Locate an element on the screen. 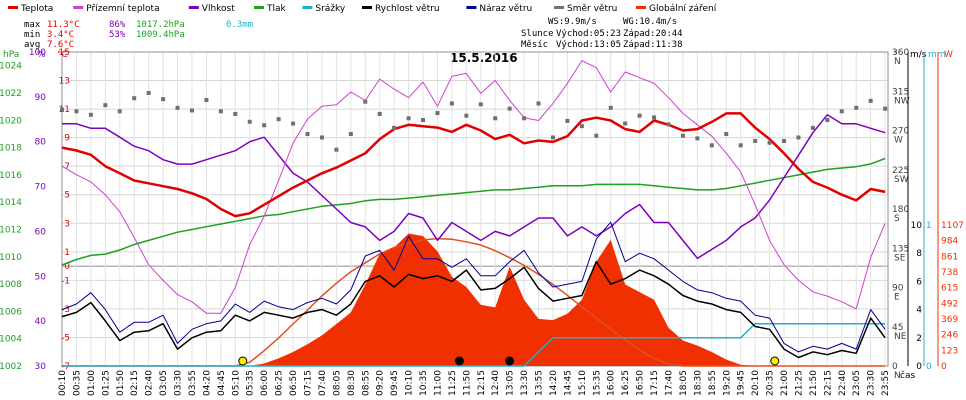 This screenshot has width=966, height=400. sun-rise: Východ:05:23 is located at coordinates (588, 34).